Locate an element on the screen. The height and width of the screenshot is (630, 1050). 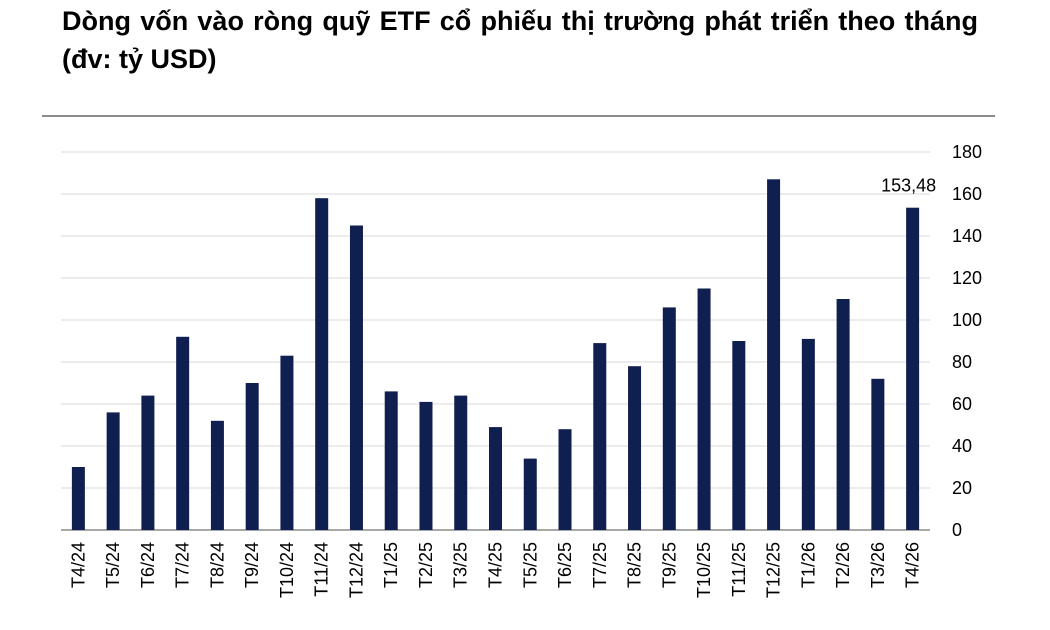
data-label: 153,48 is located at coordinates (908, 186).